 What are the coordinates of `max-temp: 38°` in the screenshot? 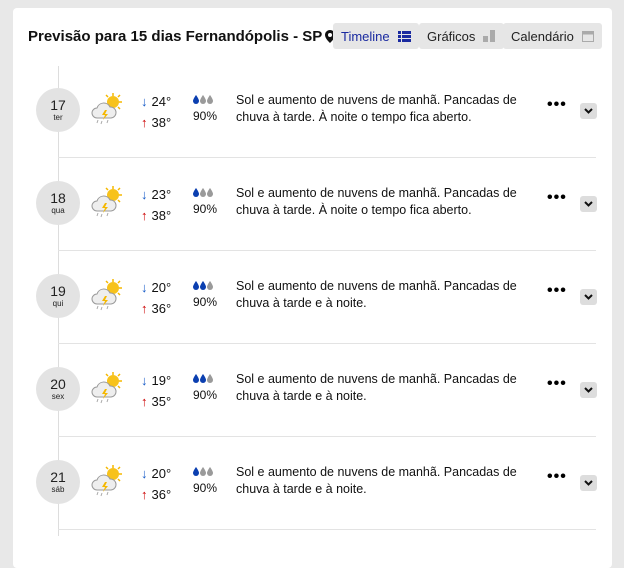 It's located at (161, 122).